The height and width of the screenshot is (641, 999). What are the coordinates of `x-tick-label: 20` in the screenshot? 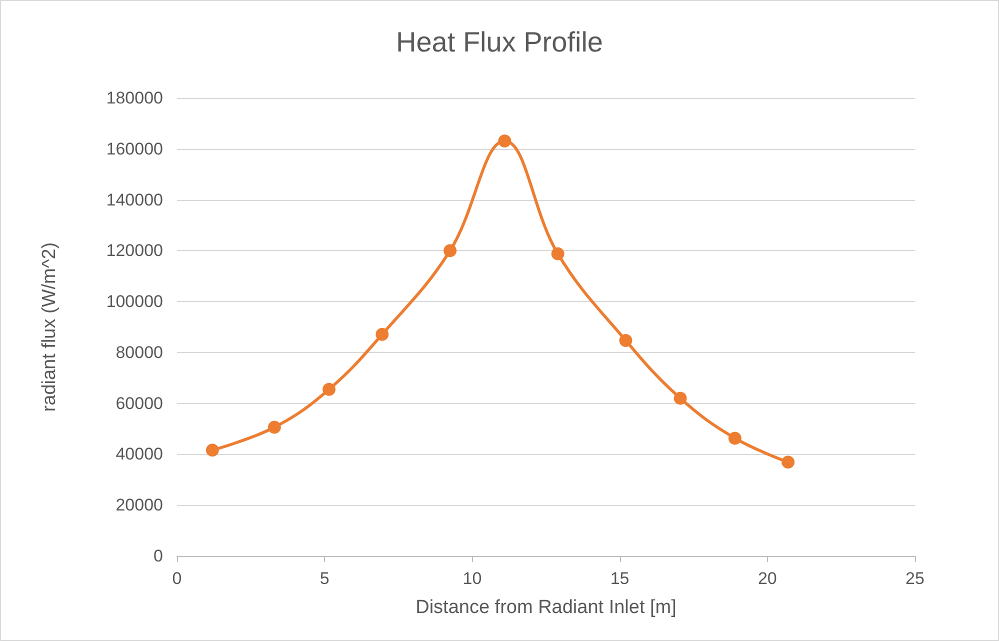 It's located at (767, 578).